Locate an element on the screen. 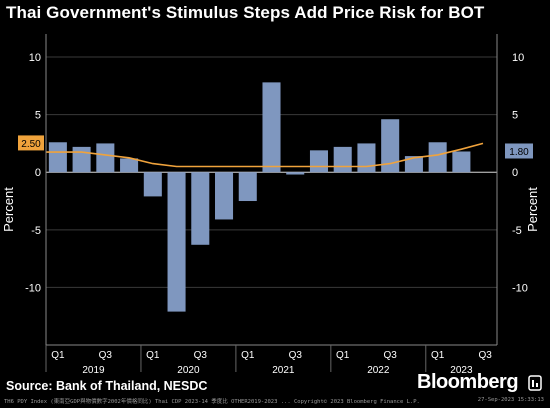 The image size is (550, 408). footer-timestamp: 27-Sep-2023 15:33:13 is located at coordinates (510, 400).